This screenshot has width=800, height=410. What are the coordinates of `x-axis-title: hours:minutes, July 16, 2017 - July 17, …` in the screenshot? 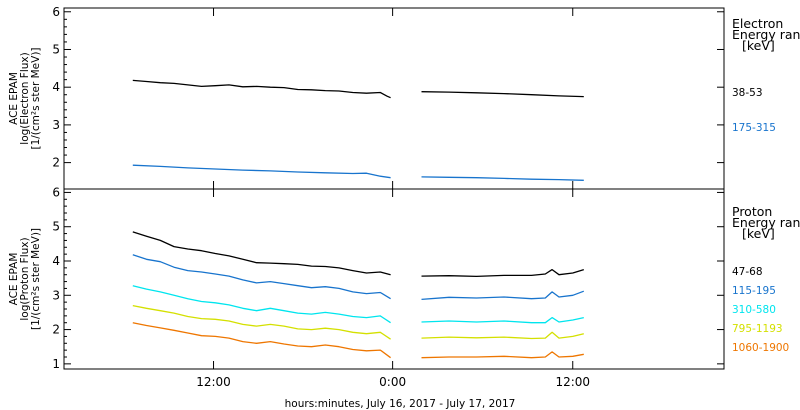 It's located at (400, 404).